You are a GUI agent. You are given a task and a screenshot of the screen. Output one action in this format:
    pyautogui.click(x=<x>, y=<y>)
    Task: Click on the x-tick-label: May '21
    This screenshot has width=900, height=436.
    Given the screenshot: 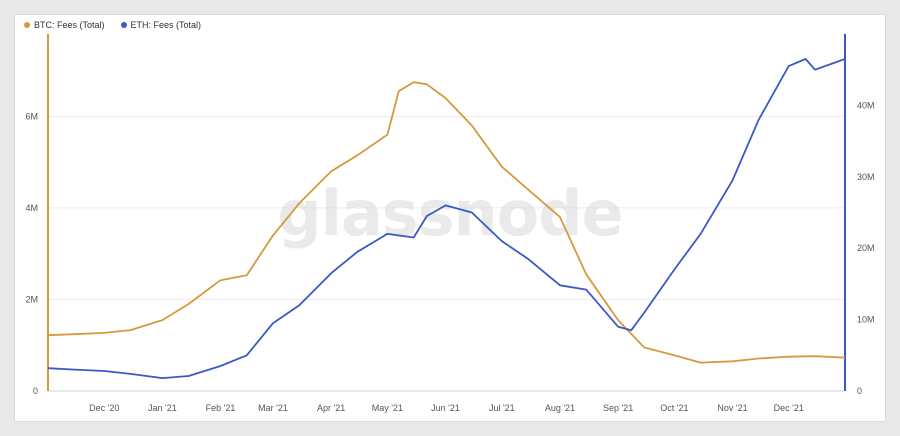 What is the action you would take?
    pyautogui.click(x=387, y=408)
    